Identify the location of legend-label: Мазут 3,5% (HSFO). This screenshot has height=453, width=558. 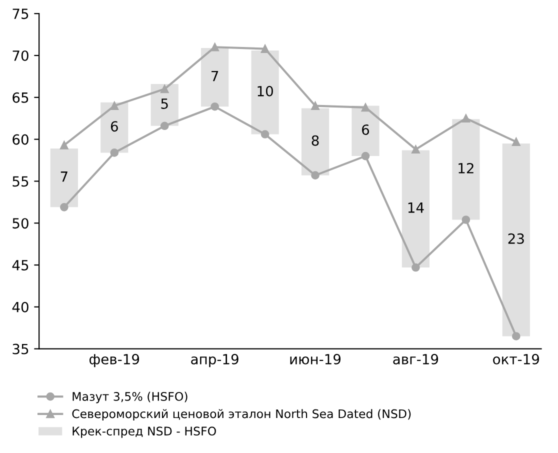
(130, 398).